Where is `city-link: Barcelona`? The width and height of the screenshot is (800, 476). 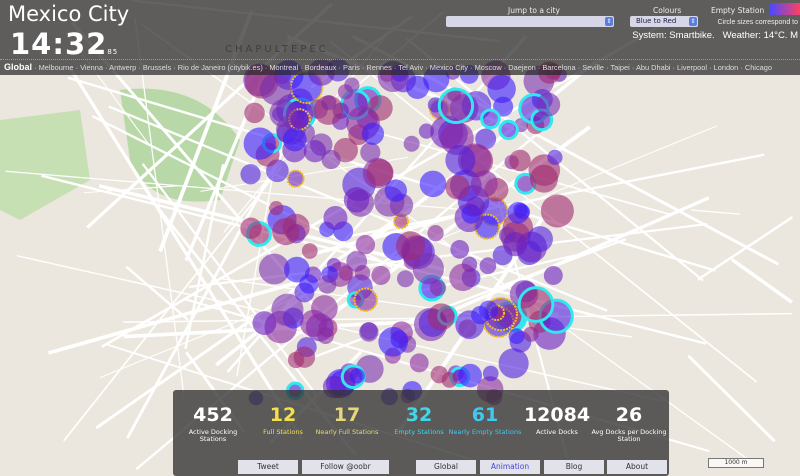
city-link: Barcelona is located at coordinates (559, 67).